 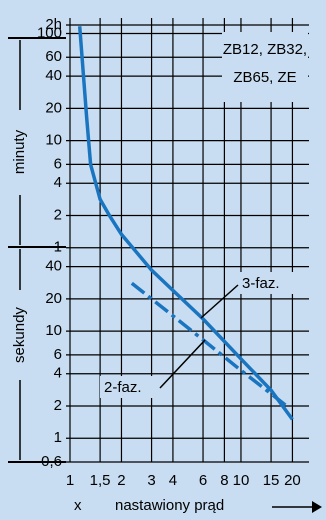 What do you see at coordinates (70, 480) in the screenshot?
I see `x-tick-label: 1` at bounding box center [70, 480].